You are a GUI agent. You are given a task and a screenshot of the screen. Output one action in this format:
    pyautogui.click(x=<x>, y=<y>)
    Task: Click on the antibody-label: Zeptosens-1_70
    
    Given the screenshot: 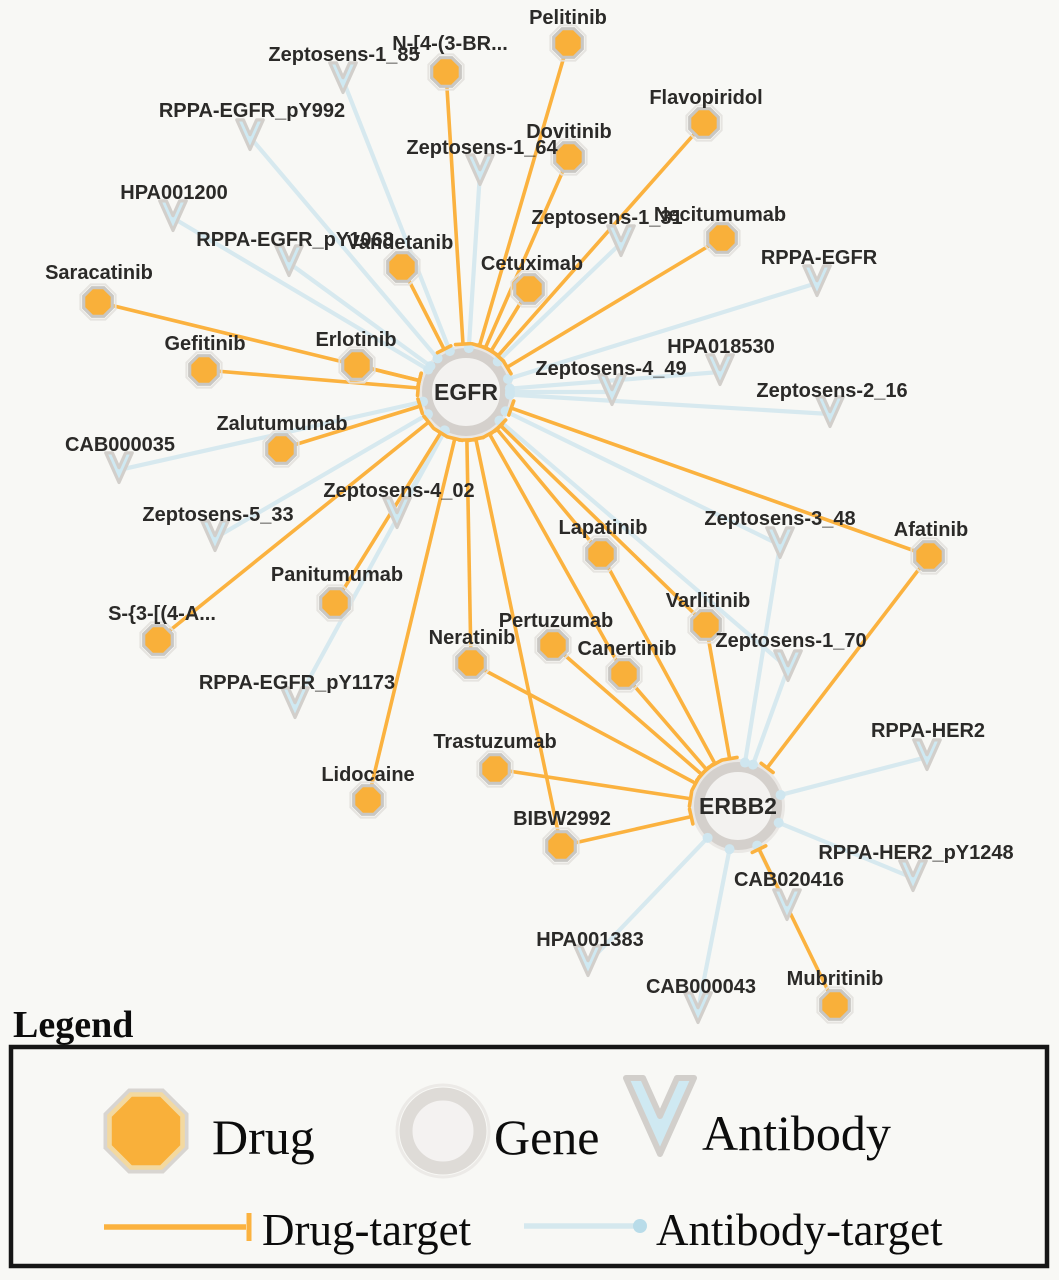 What is the action you would take?
    pyautogui.click(x=790, y=641)
    